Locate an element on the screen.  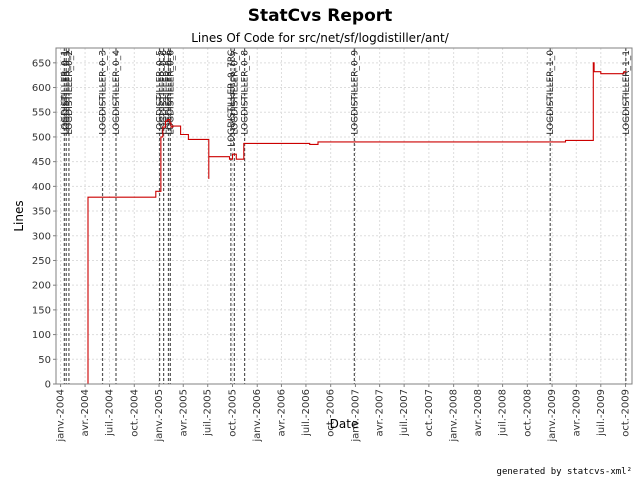
y-tick-label: 100 is located at coordinates (41, 335).